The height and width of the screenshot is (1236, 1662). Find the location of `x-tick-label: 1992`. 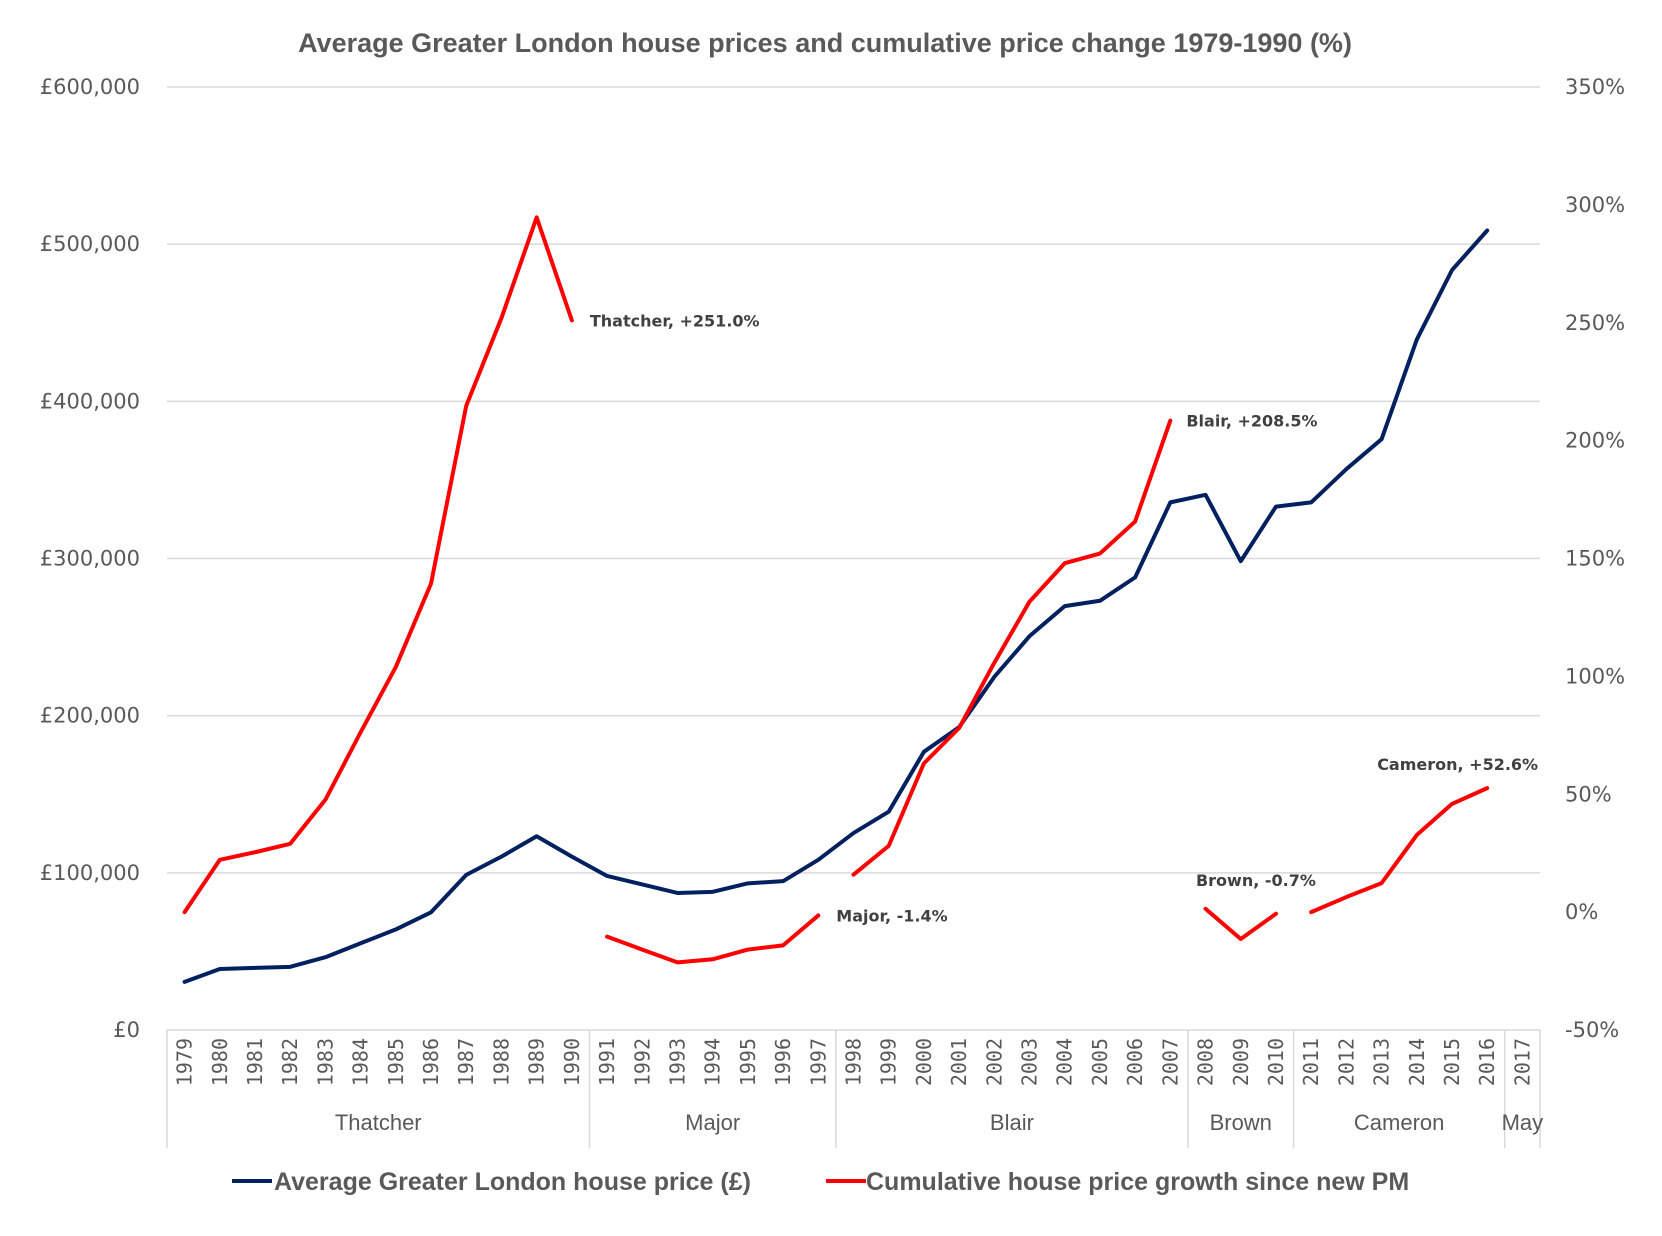

x-tick-label: 1992 is located at coordinates (642, 1062).